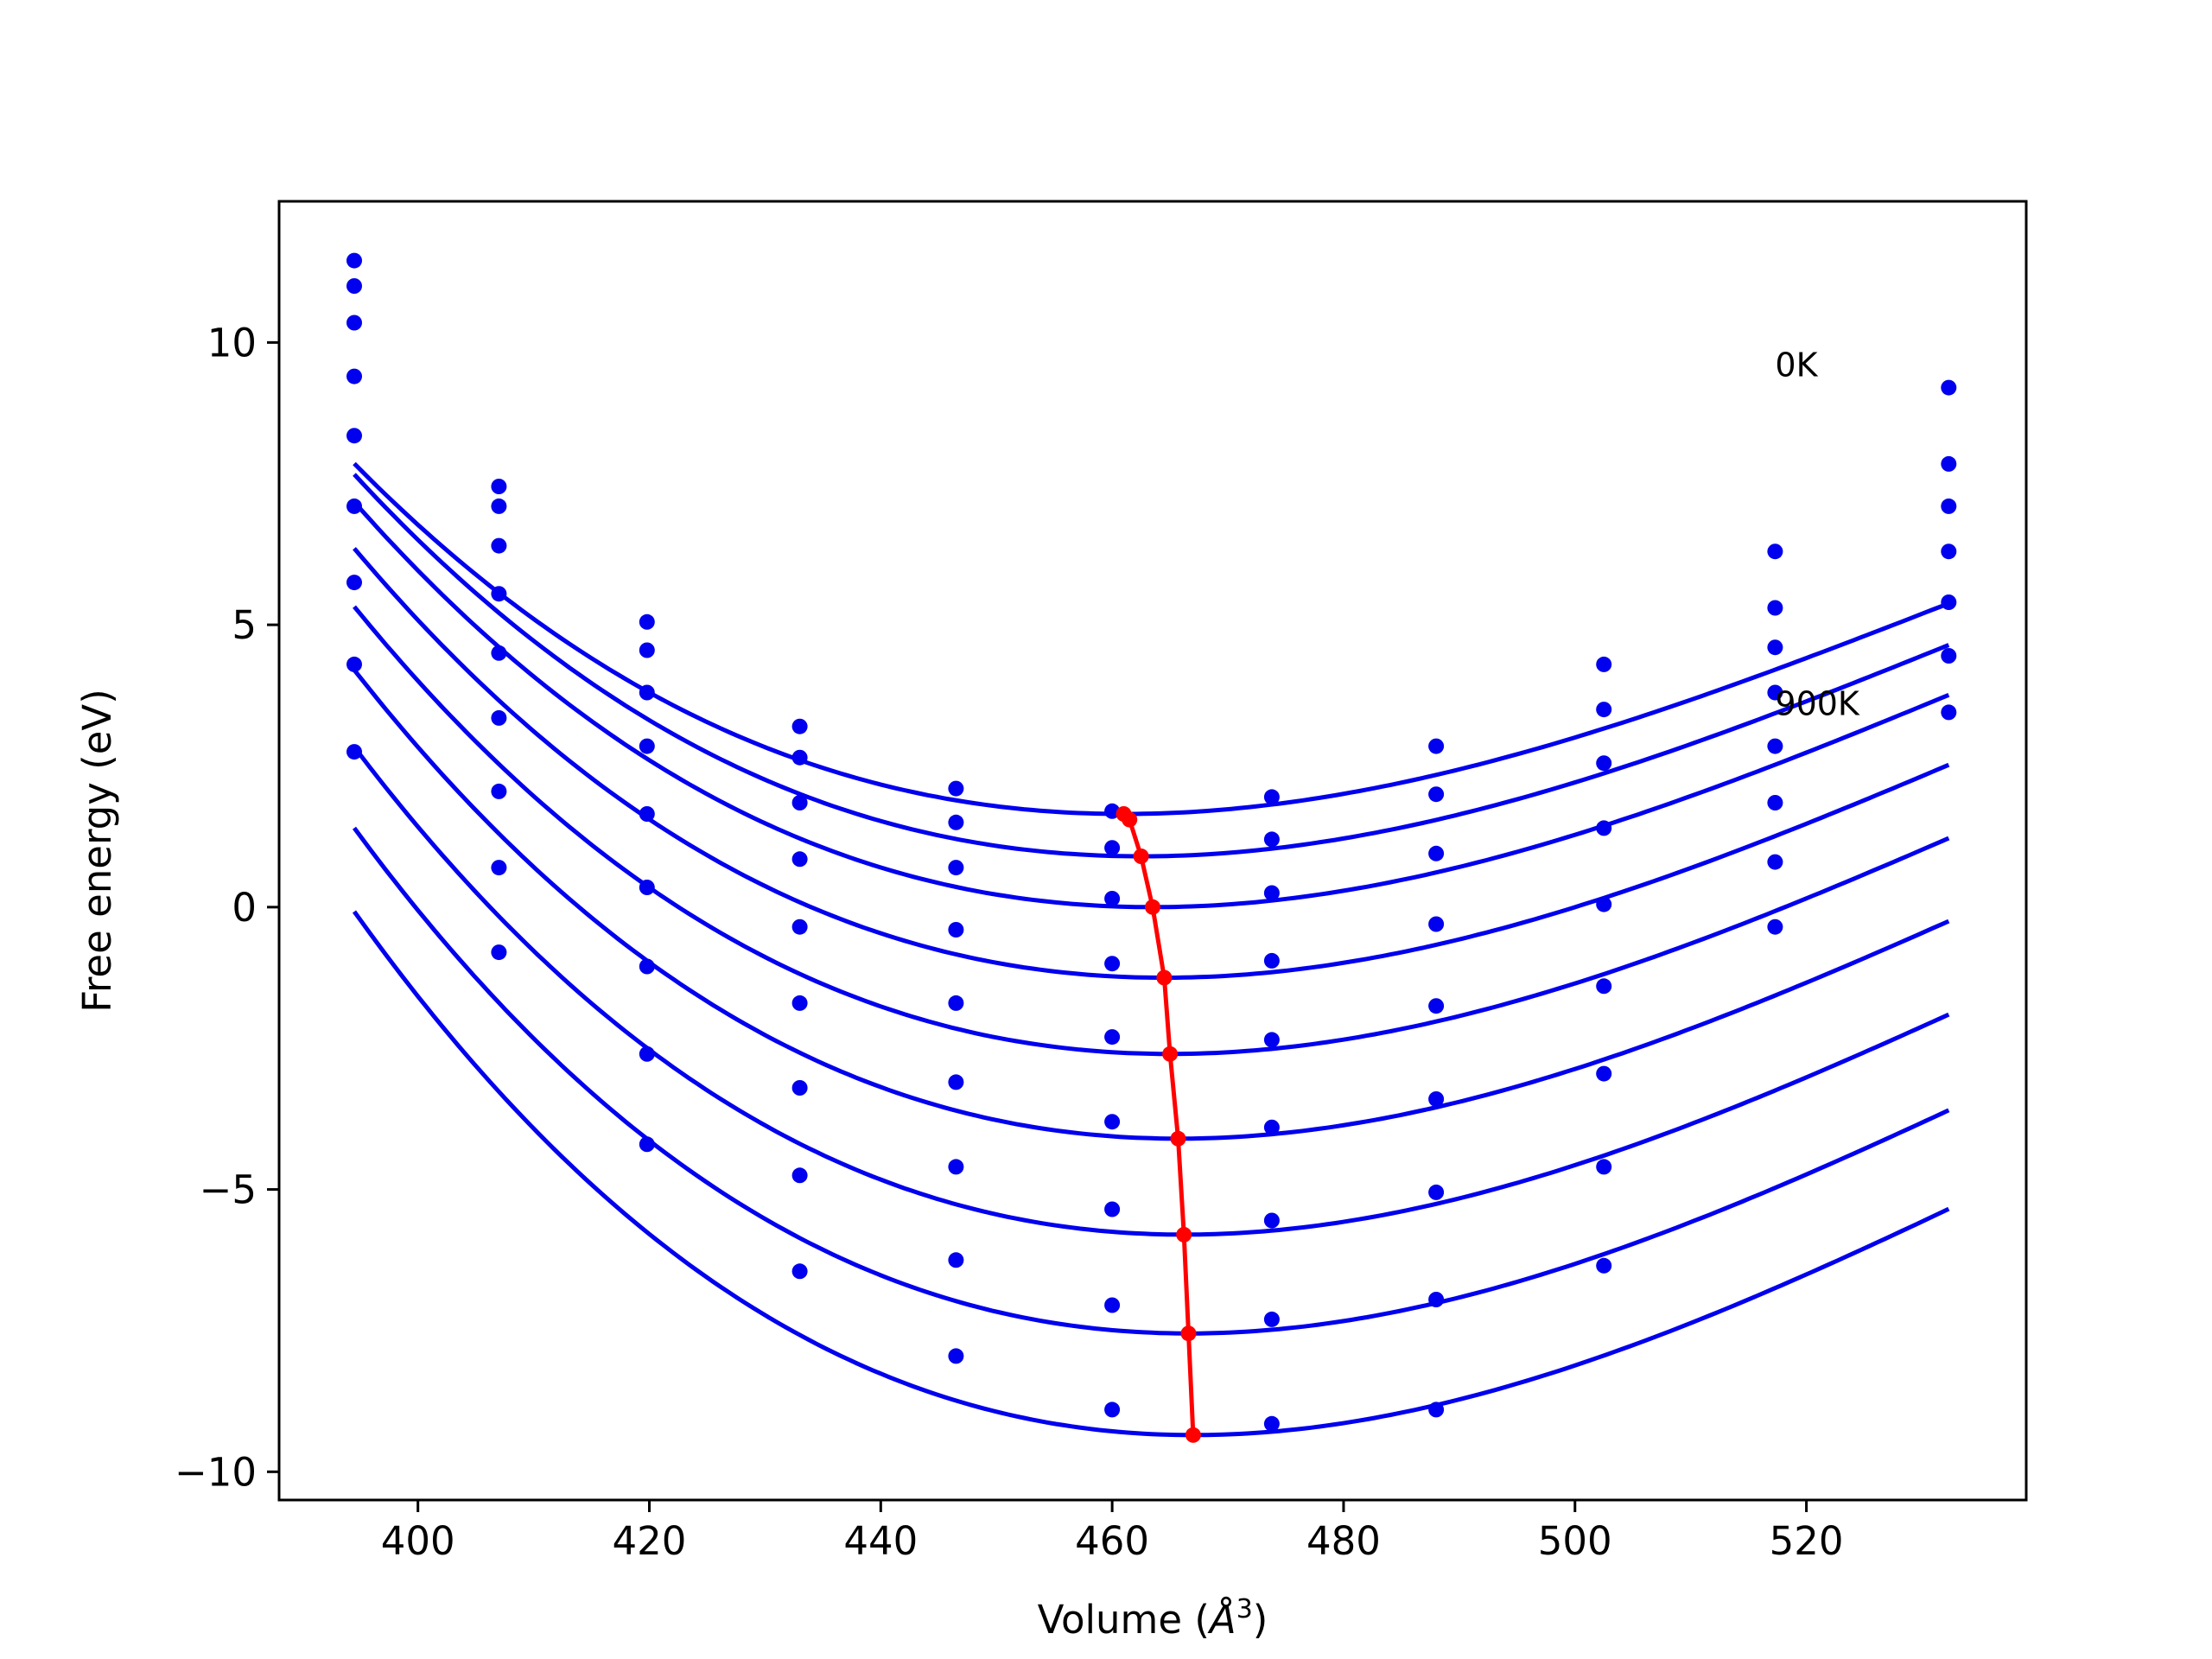  I want to click on y-axis-label: Free energy (eV), so click(97, 850).